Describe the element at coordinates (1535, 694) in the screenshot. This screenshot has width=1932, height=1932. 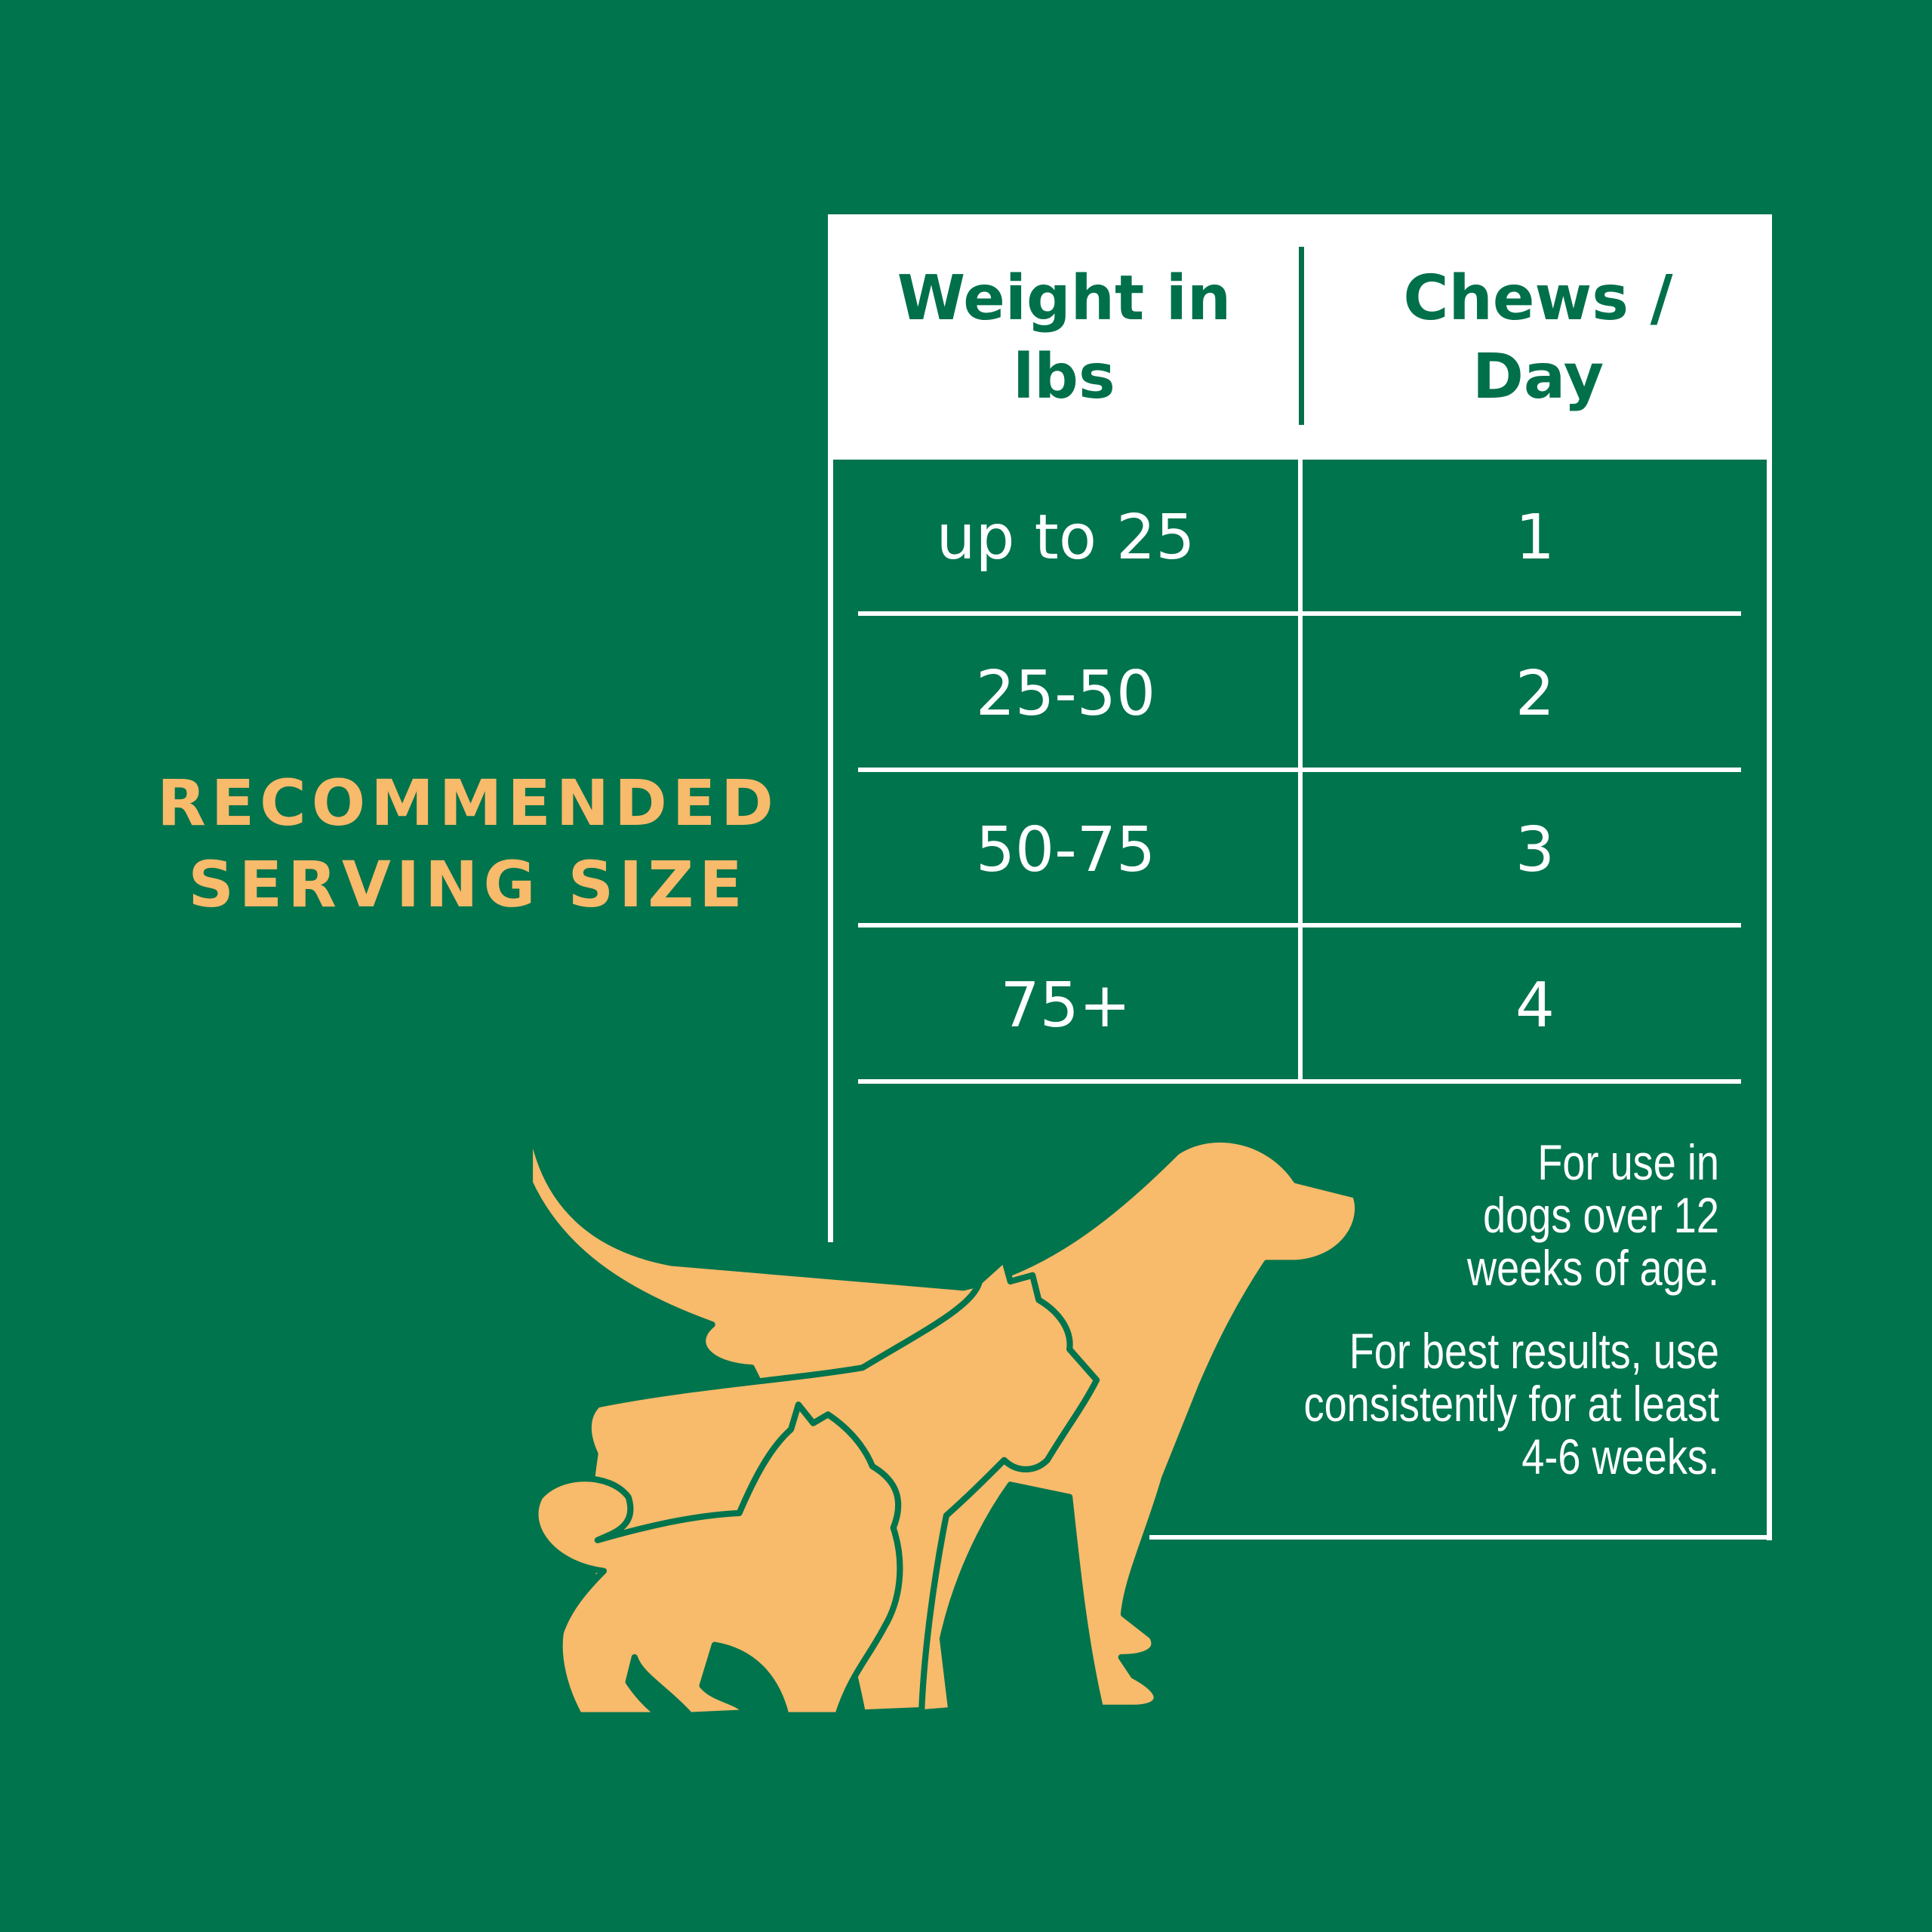
I see `chews-cell: 2` at that location.